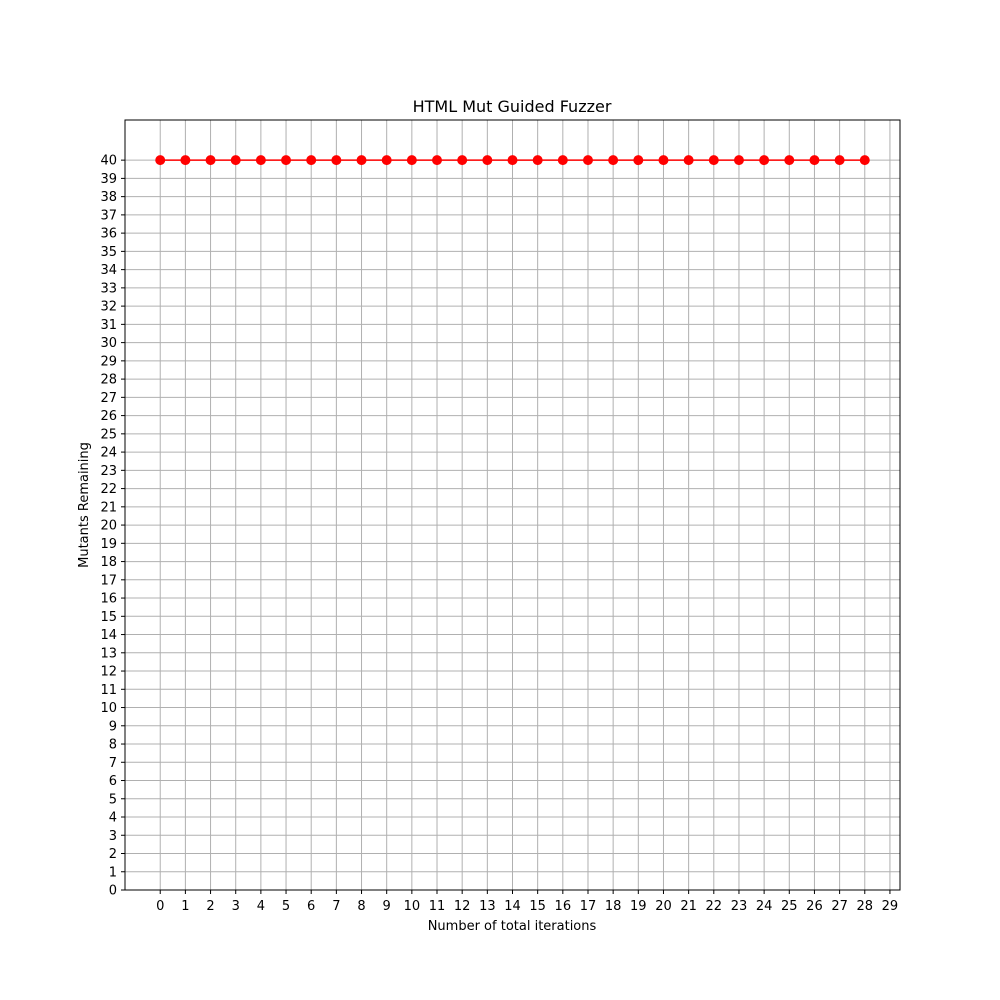  What do you see at coordinates (113, 781) in the screenshot?
I see `y-tick-label: 6` at bounding box center [113, 781].